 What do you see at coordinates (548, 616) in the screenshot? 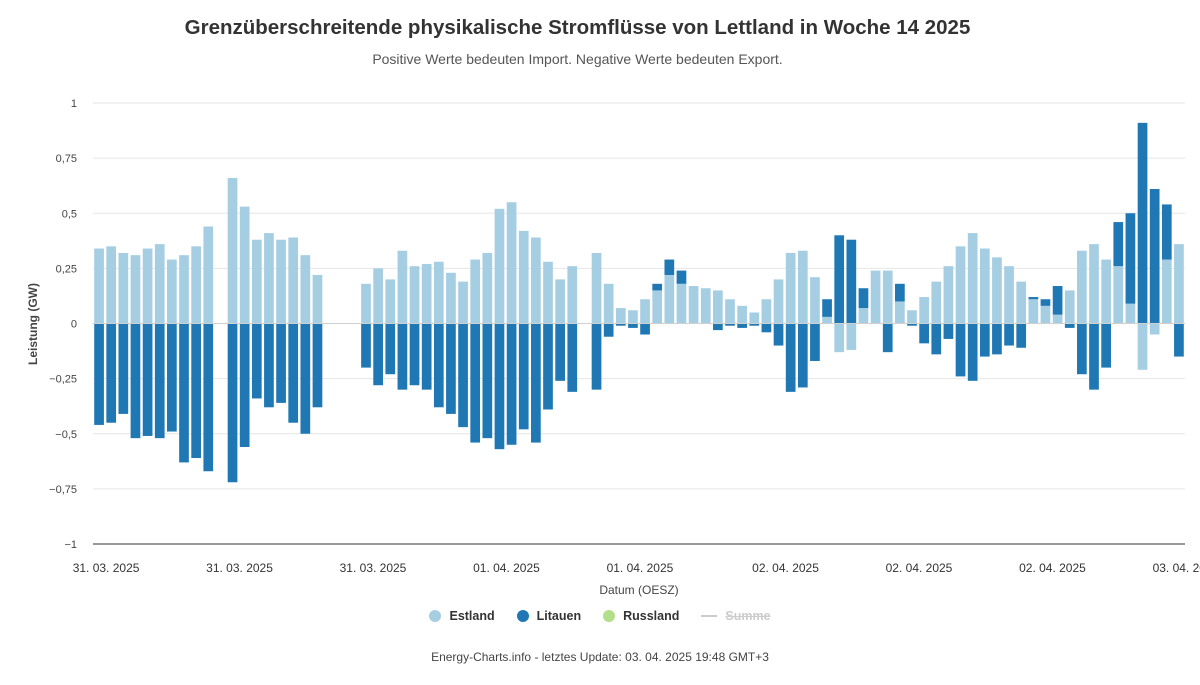
I see `legend-item-litauen: Litauen` at bounding box center [548, 616].